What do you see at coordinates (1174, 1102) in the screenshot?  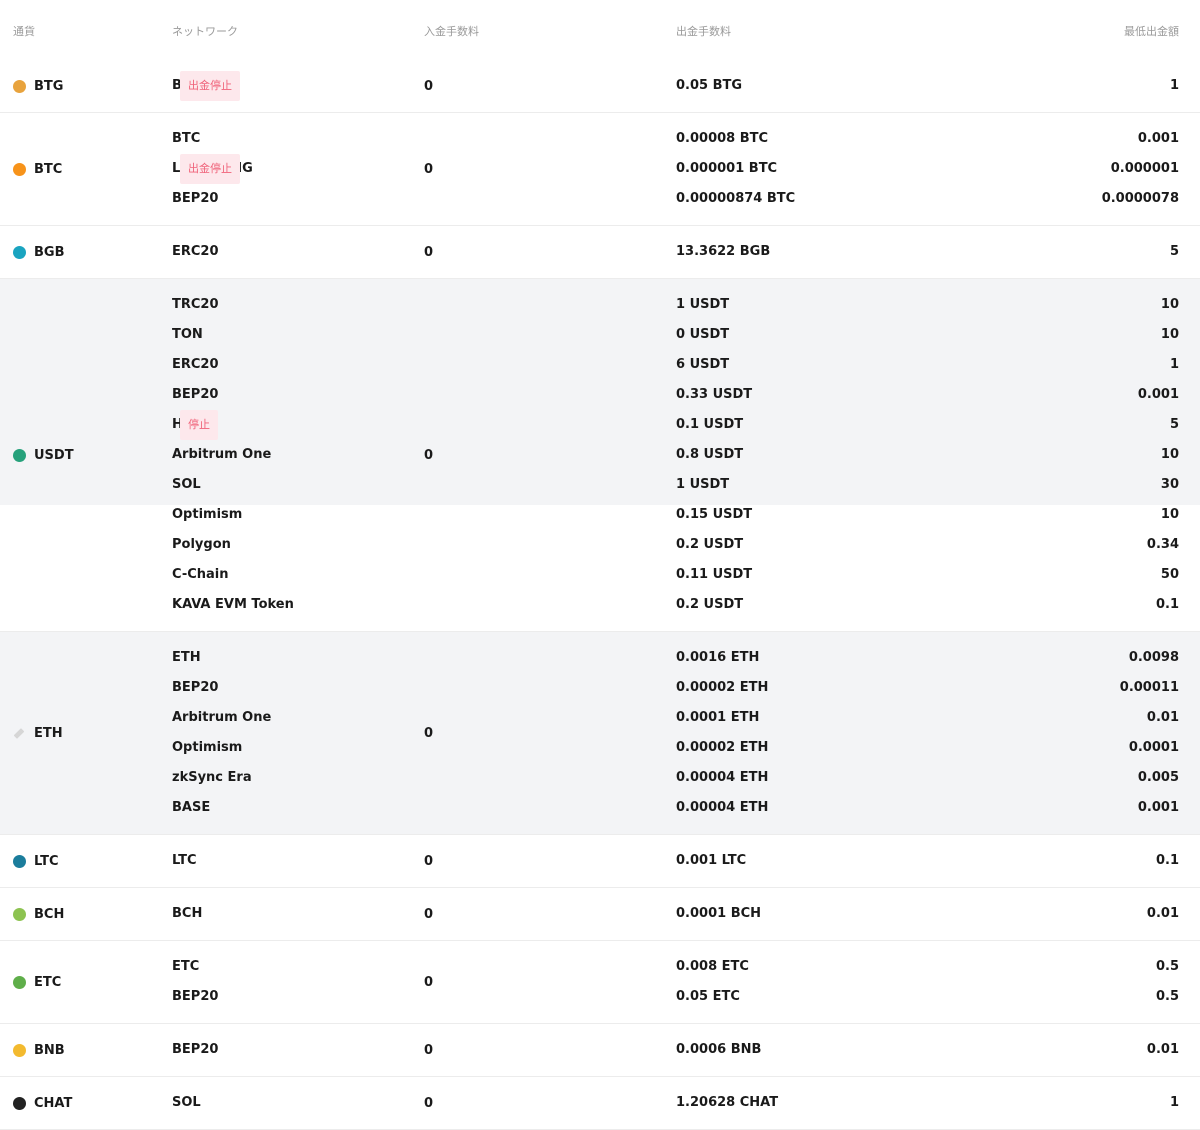 I see `min-withdrawal: 1` at bounding box center [1174, 1102].